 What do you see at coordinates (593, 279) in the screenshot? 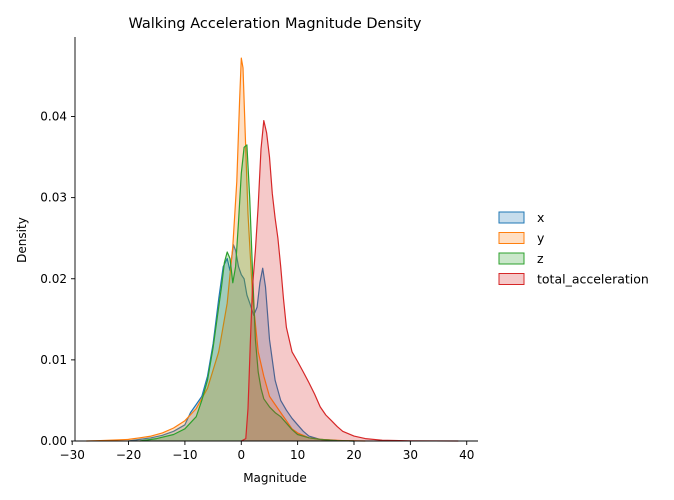
I see `legend-label-total-acceleration: total_acceleration` at bounding box center [593, 279].